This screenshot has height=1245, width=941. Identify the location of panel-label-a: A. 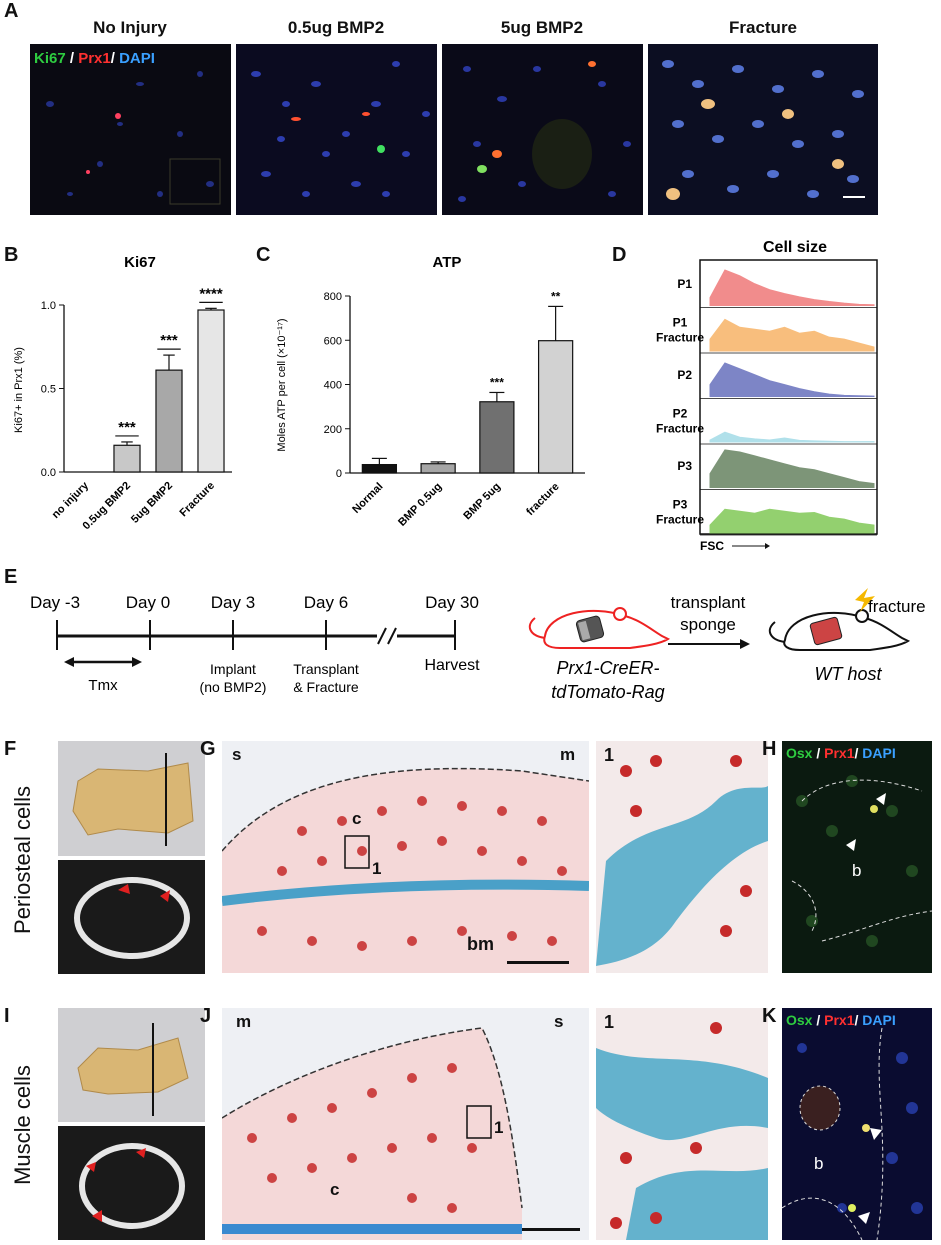
(11, 11).